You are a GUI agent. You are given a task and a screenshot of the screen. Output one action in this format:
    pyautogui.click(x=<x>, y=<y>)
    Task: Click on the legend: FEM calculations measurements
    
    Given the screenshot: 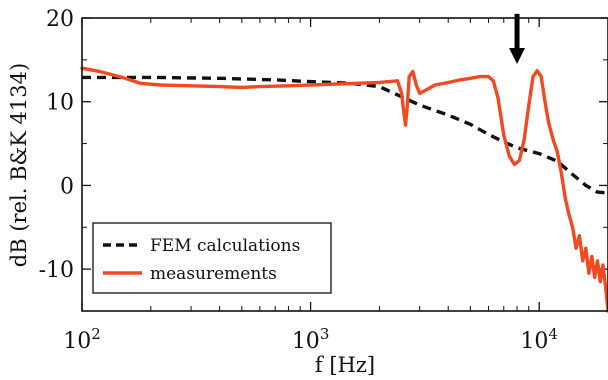 What is the action you would take?
    pyautogui.click(x=212, y=258)
    